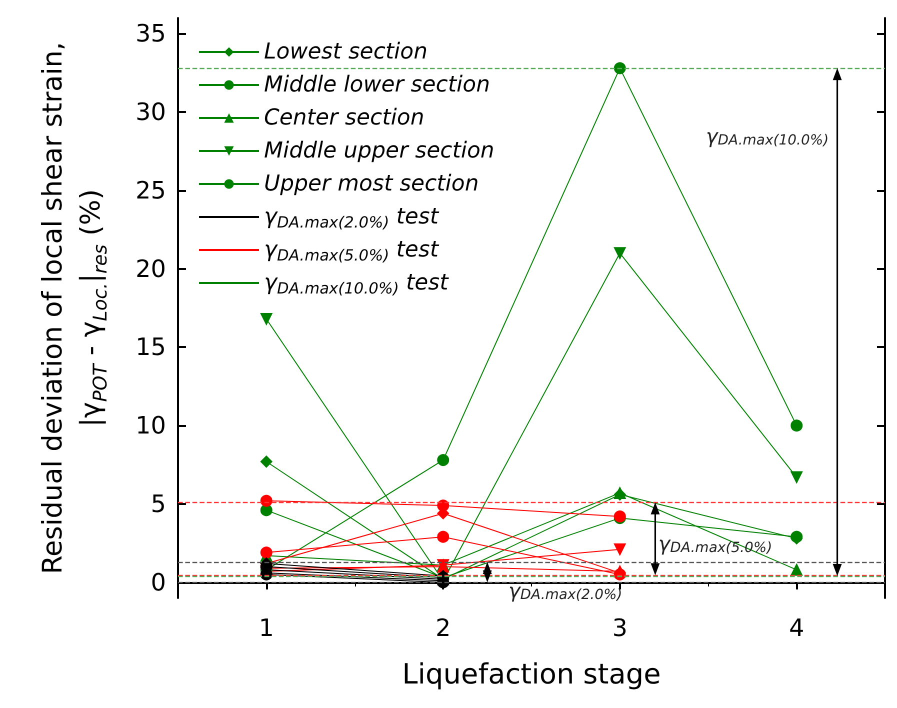 The image size is (897, 708). I want to click on legend-label: Middle lower section, so click(377, 85).